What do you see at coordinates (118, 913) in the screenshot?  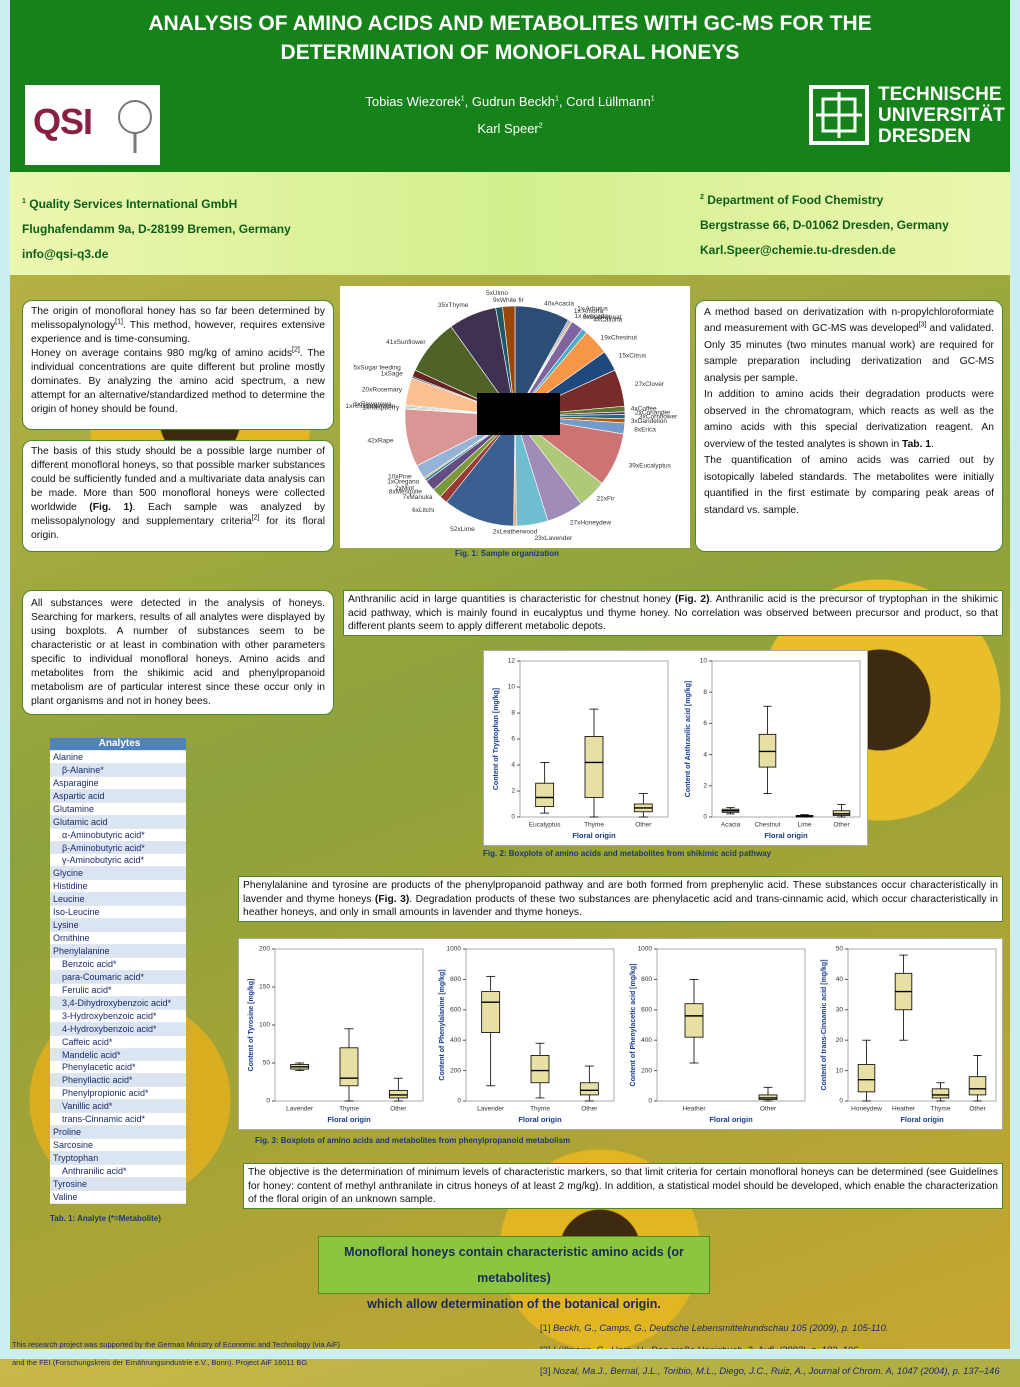 I see `table-row: Iso-Leucine` at bounding box center [118, 913].